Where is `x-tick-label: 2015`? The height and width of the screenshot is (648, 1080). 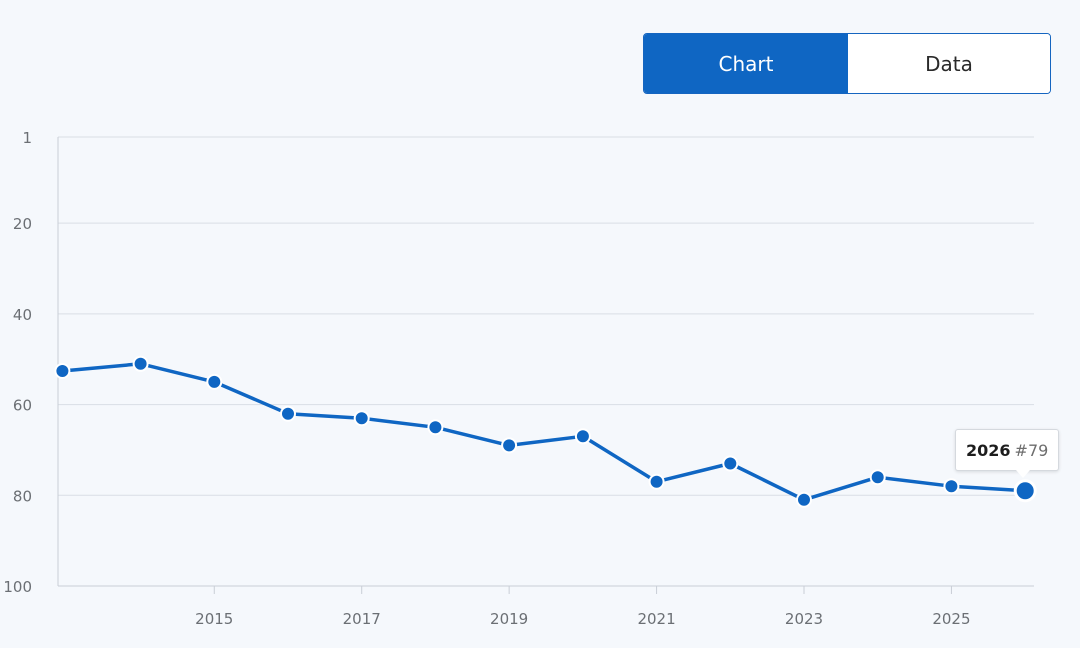
x-tick-label: 2015 is located at coordinates (214, 619).